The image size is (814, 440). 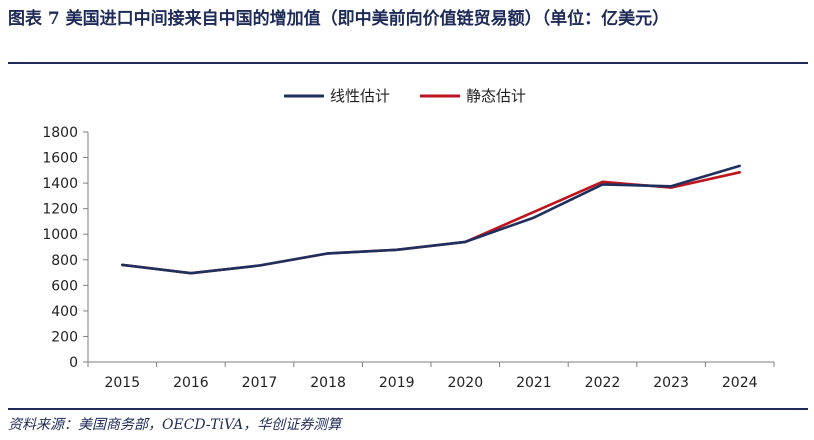 I want to click on x-tick-label: 2018, so click(x=328, y=383).